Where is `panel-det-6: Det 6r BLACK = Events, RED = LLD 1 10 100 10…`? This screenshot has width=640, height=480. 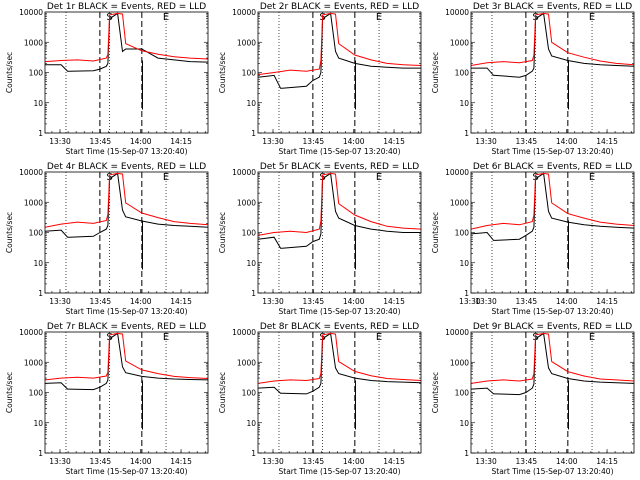 panel-det-6: Det 6r BLACK = Events, RED = LLD 1 10 100 10… is located at coordinates (533, 239).